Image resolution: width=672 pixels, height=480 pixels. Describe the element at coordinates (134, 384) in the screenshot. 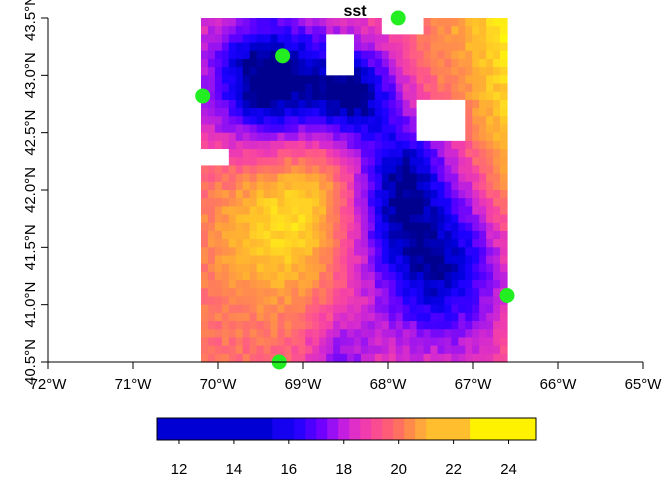

I see `x-tick-label: 71°W` at that location.